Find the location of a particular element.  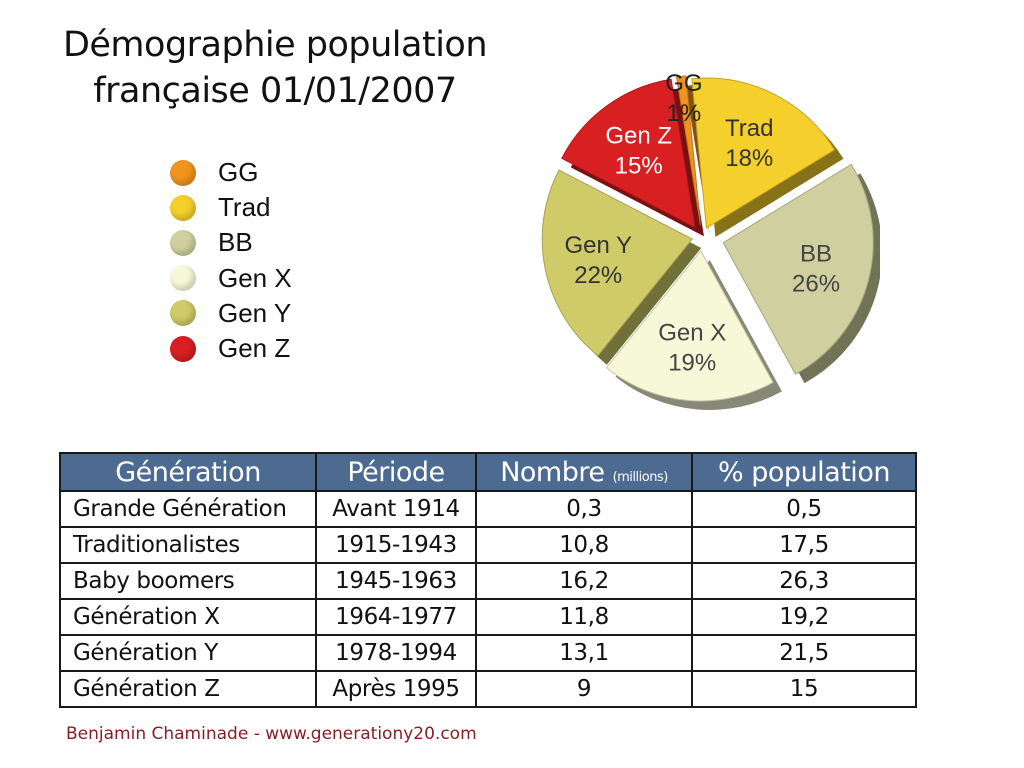

cell-count: 16,2 is located at coordinates (584, 581).